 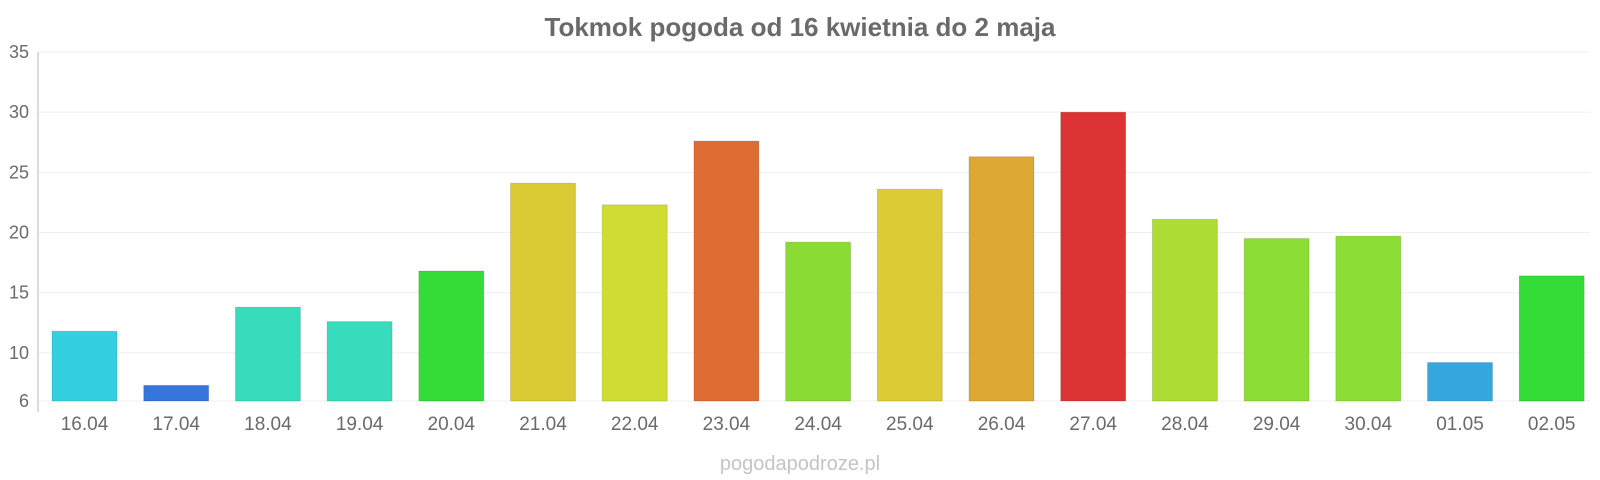 I want to click on x-tick-label: 26.04, so click(x=1002, y=424).